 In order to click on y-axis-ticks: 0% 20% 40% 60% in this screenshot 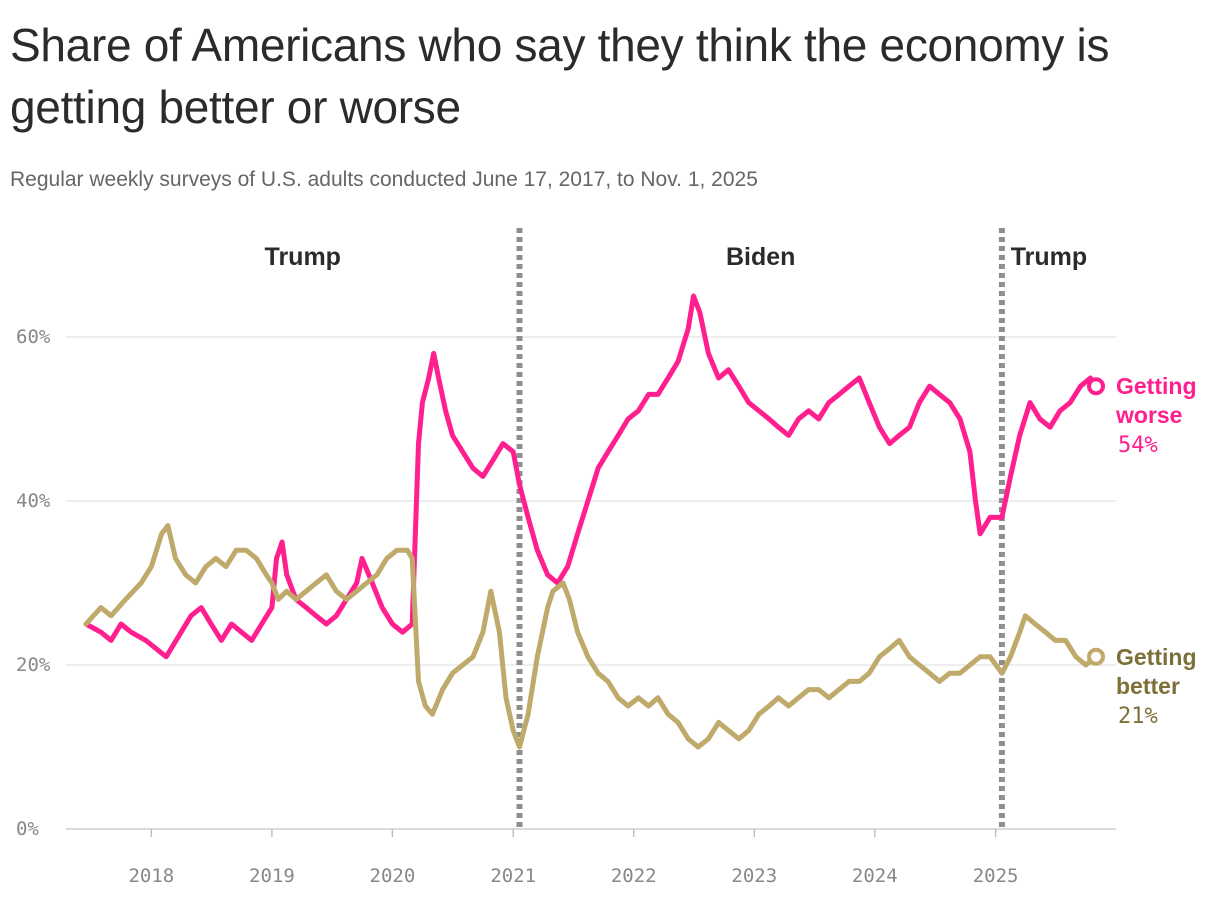, I will do `click(33, 583)`.